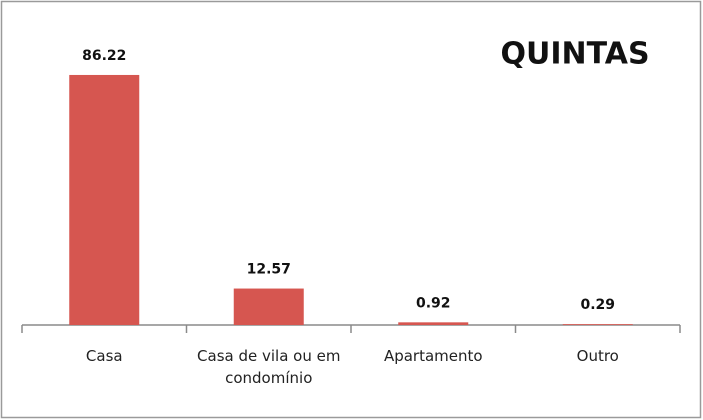  I want to click on x-tick-label: Casa, so click(104, 356).